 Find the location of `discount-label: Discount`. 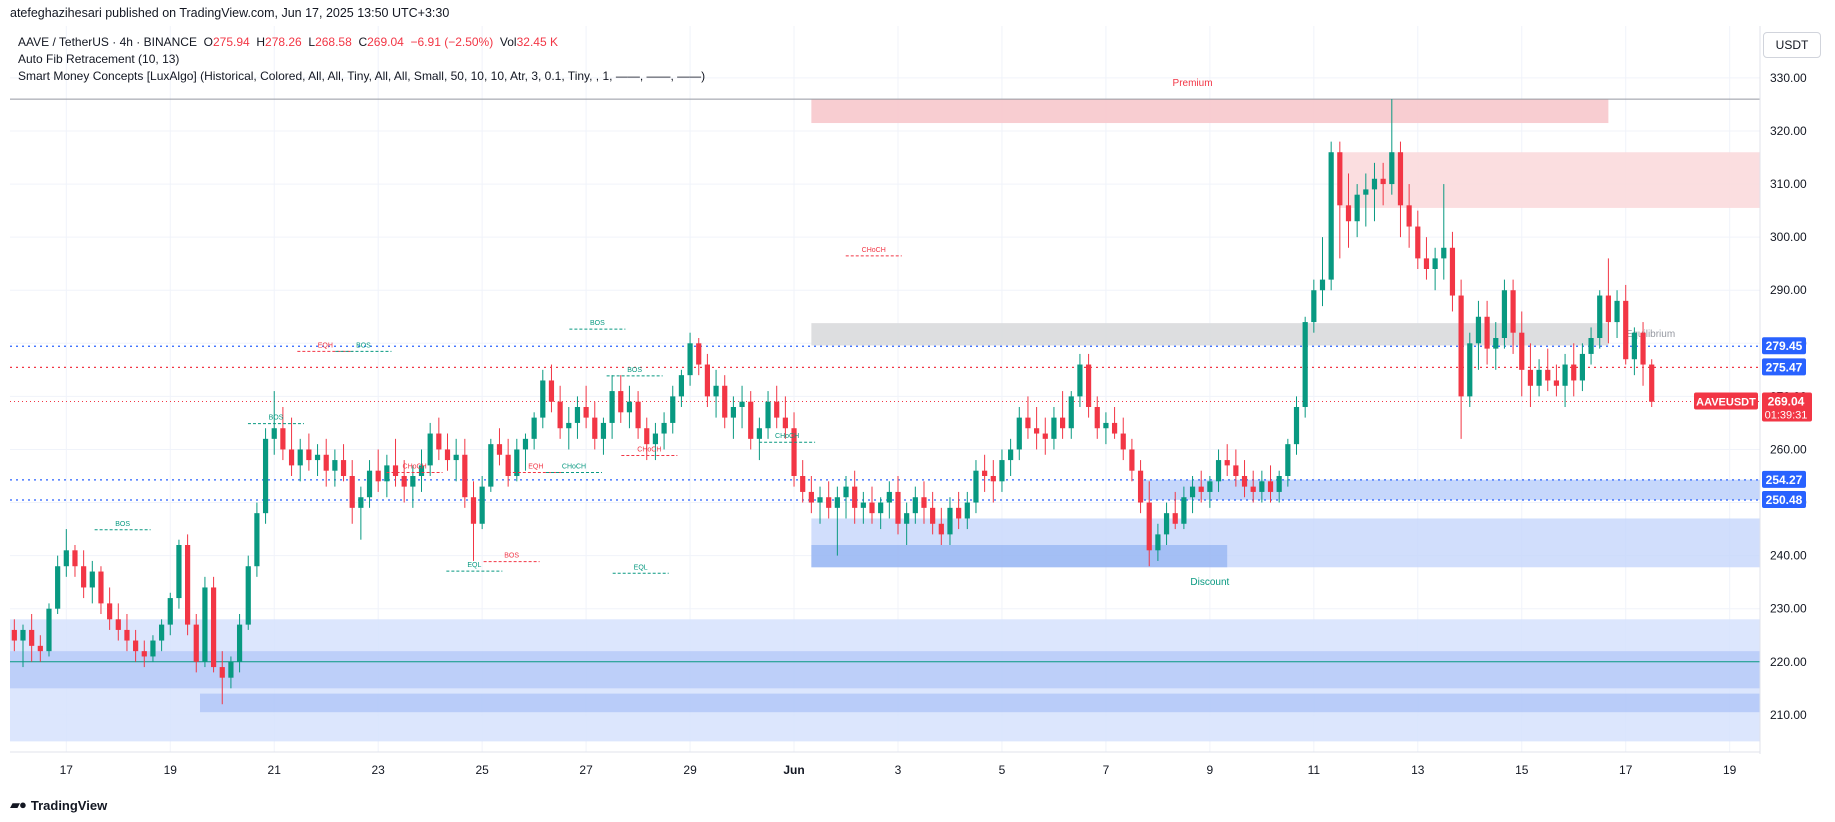

discount-label: Discount is located at coordinates (1209, 582).